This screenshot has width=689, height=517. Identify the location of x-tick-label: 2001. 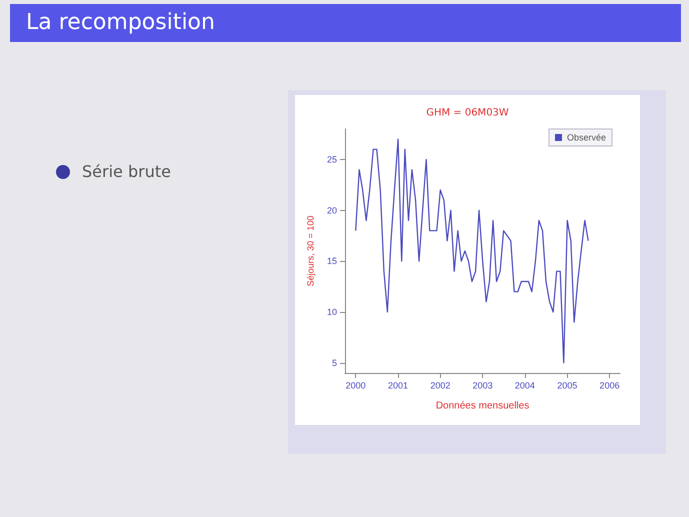
(398, 385).